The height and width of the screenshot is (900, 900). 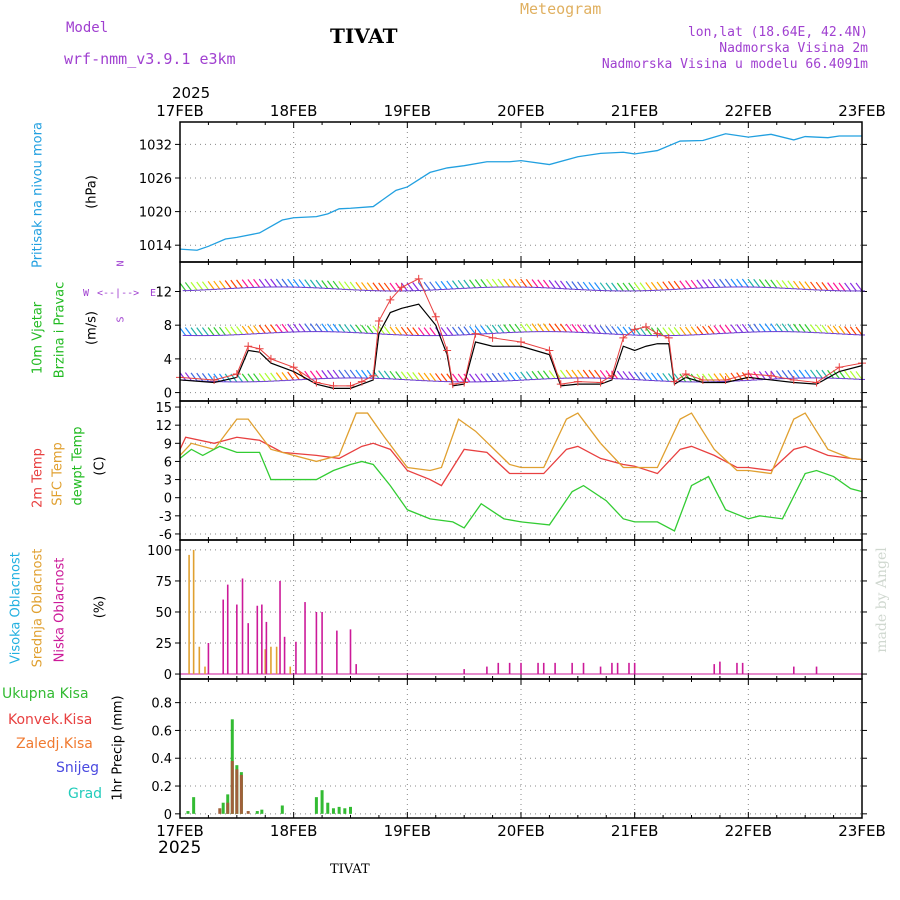 What do you see at coordinates (155, 179) in the screenshot?
I see `ytick-label: 1026` at bounding box center [155, 179].